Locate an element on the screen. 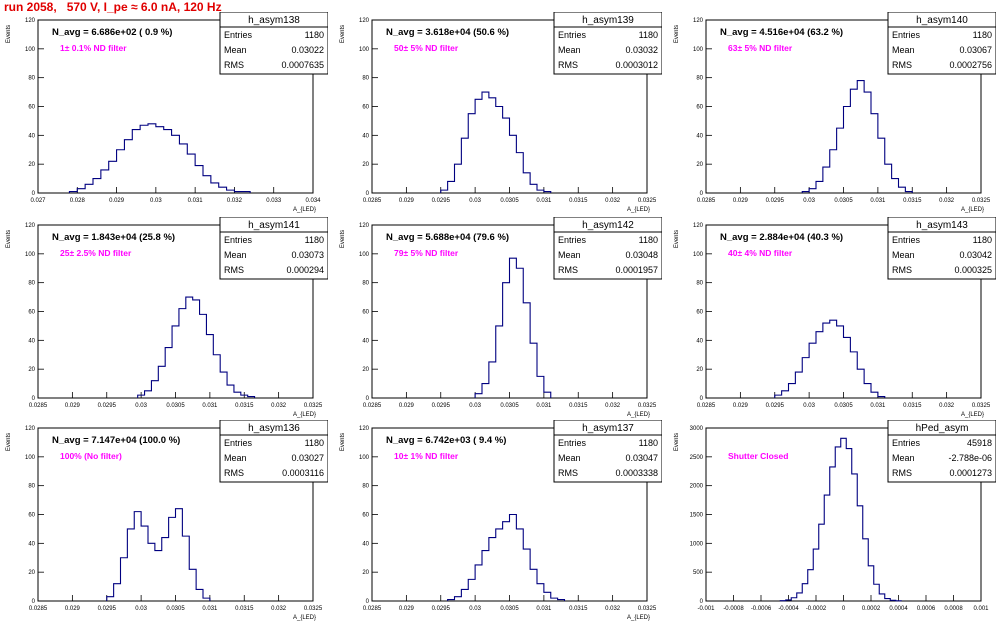 The image size is (996, 625). stats-value: 0.0007635 is located at coordinates (302, 65).